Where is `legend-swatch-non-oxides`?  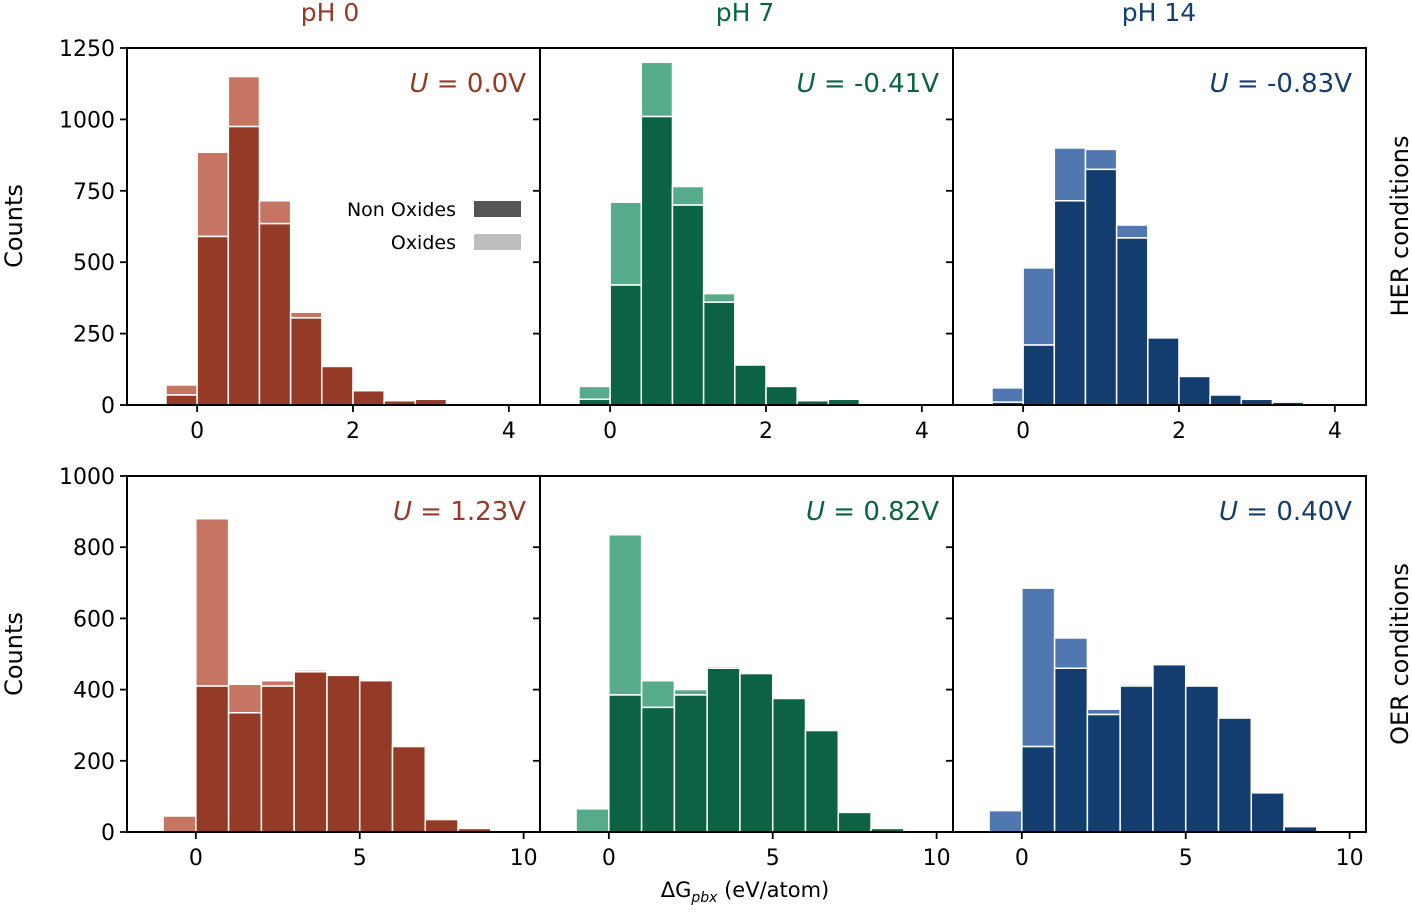
legend-swatch-non-oxides is located at coordinates (497, 209).